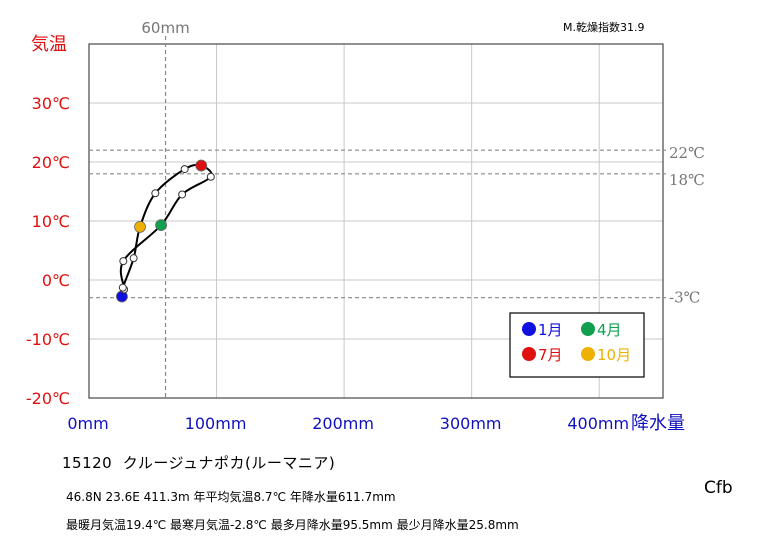 The width and height of the screenshot is (763, 545). What do you see at coordinates (56, 280) in the screenshot?
I see `y-tick-label: 0℃` at bounding box center [56, 280].